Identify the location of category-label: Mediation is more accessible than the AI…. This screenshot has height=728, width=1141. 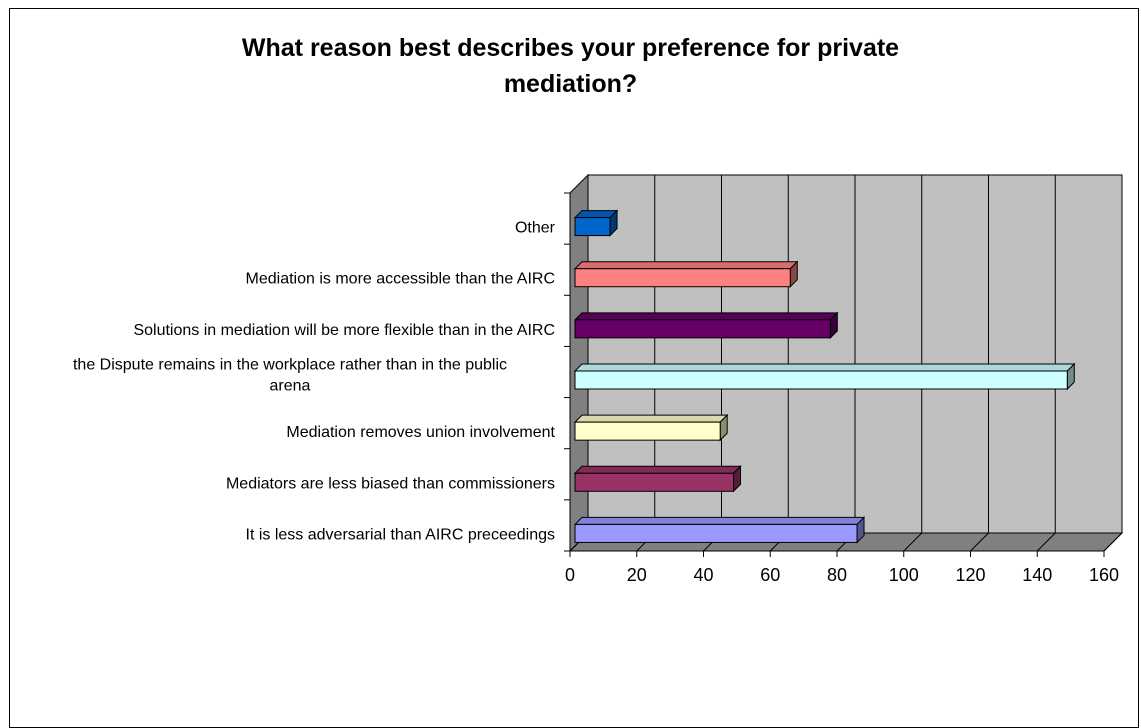
(400, 279).